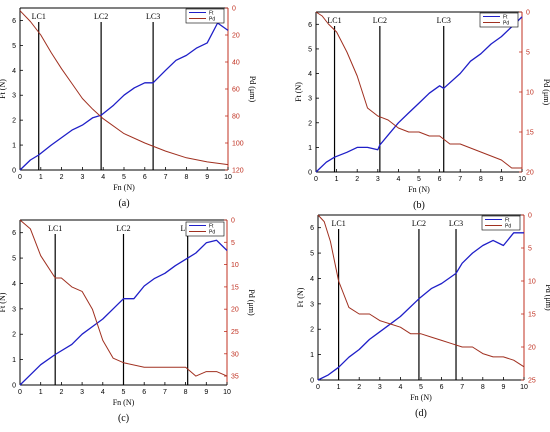  What do you see at coordinates (212, 20) in the screenshot?
I see `legend-label: Pd` at bounding box center [212, 20].